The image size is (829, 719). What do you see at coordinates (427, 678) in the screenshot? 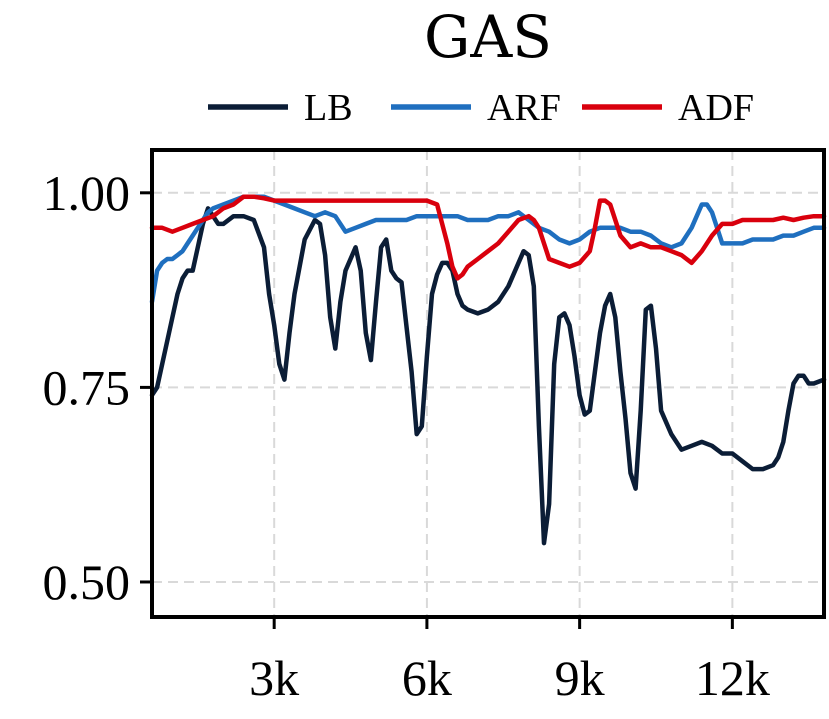
I see `x-tick-label: 6k` at bounding box center [427, 678].